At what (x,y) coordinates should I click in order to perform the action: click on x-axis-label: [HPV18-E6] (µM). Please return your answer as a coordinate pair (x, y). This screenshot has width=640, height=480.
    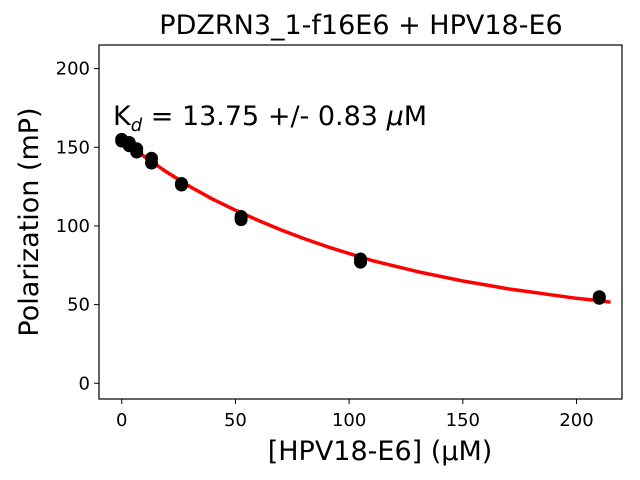
    Looking at the image, I should click on (380, 451).